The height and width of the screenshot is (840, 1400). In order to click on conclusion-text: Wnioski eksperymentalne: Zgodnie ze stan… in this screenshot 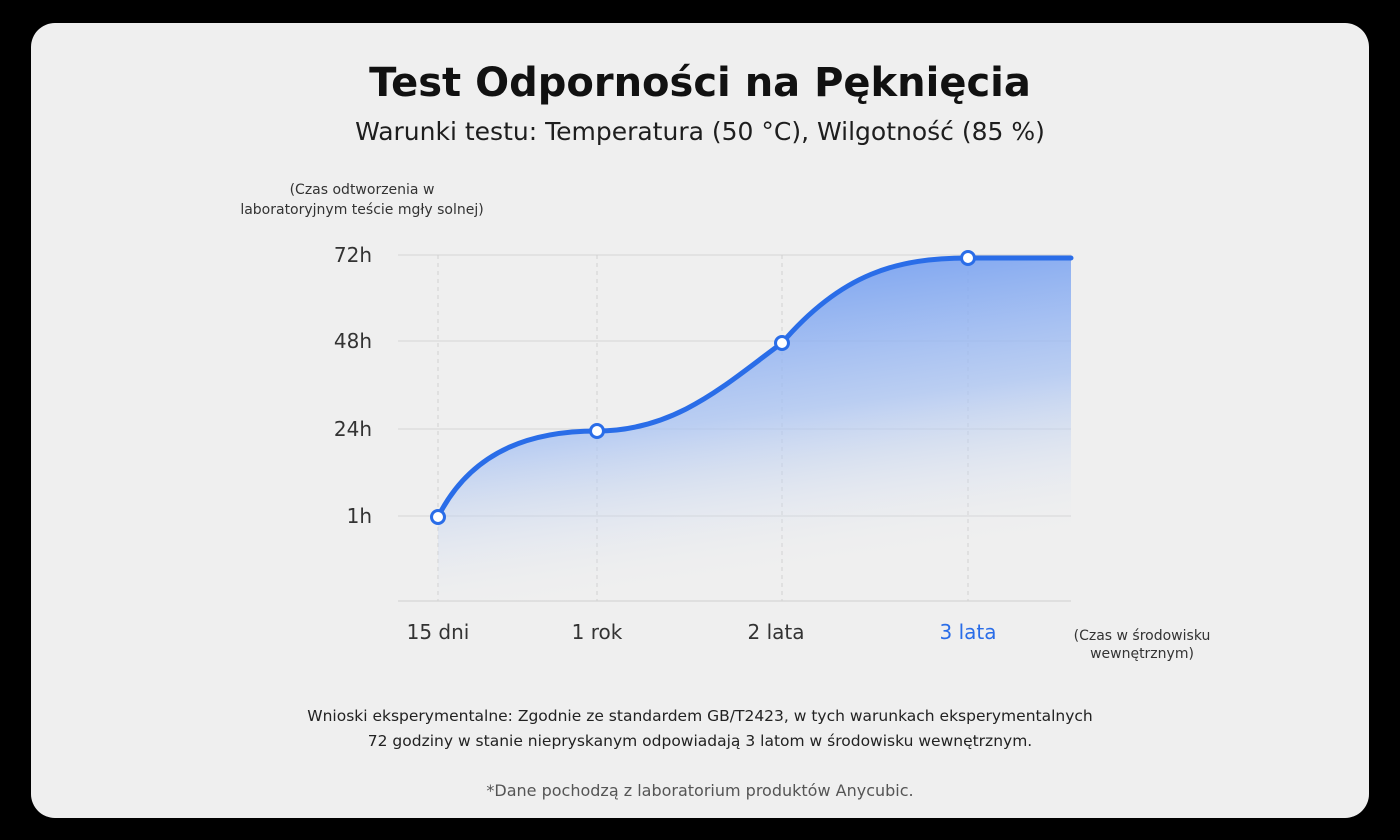, I will do `click(700, 729)`.